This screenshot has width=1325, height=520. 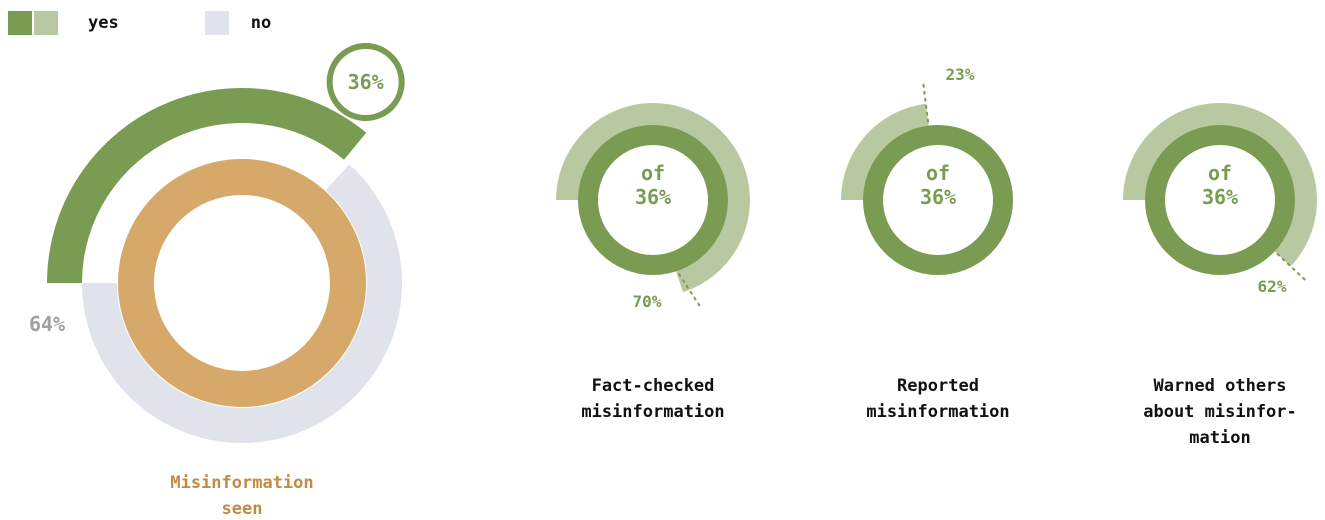 What do you see at coordinates (103, 23) in the screenshot?
I see `legend-yes-label: yes` at bounding box center [103, 23].